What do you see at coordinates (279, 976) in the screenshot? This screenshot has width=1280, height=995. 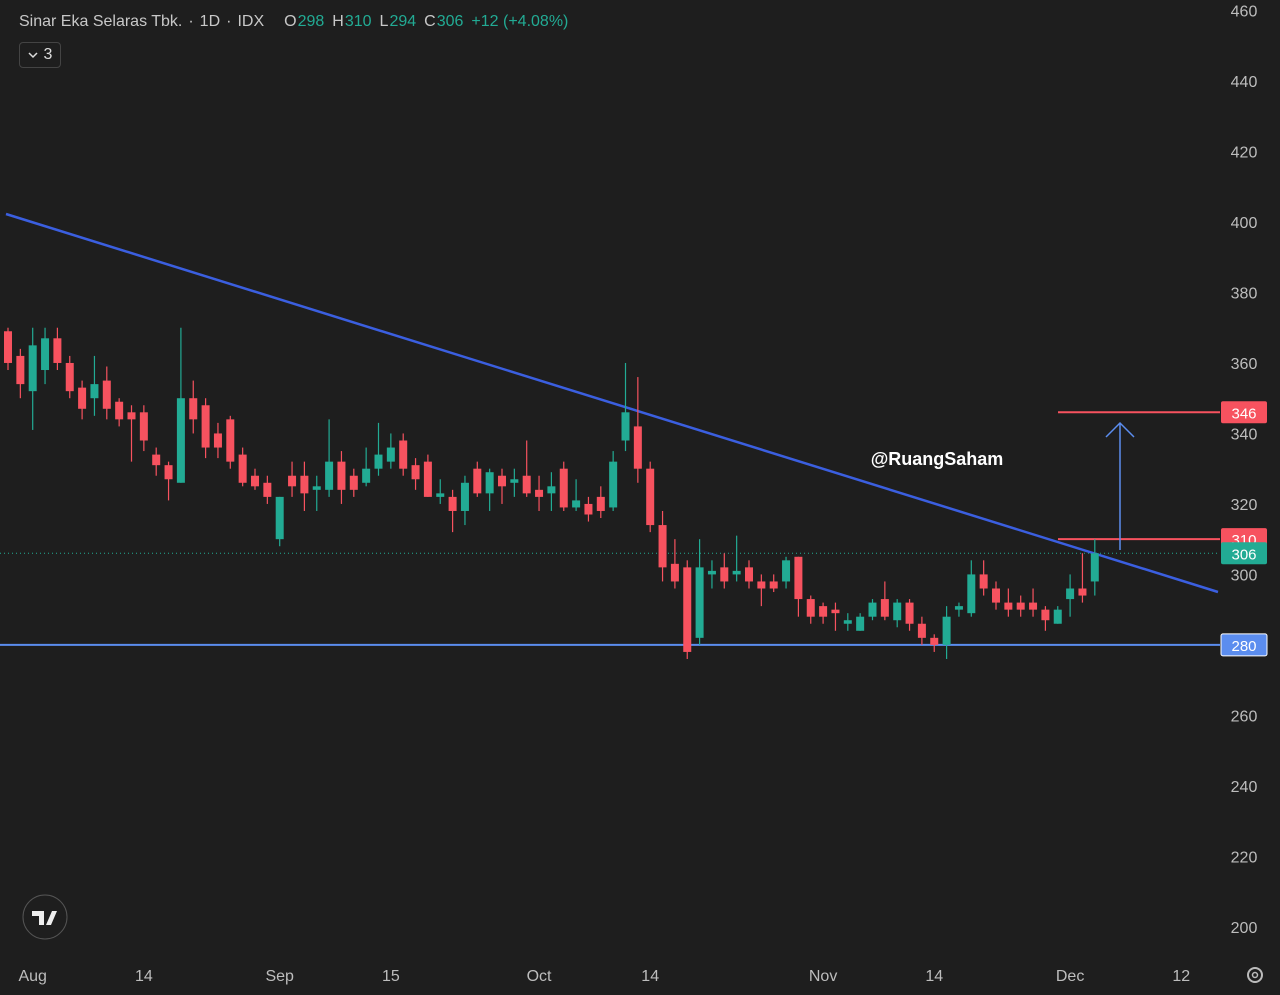 I see `x-tick-label: Sep` at bounding box center [279, 976].